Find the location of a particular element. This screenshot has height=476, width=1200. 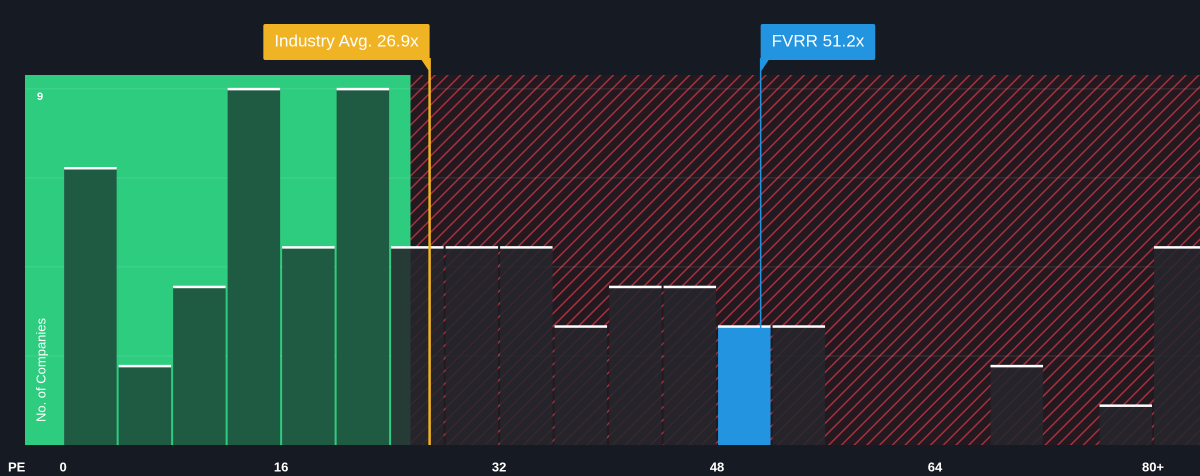

x-tick-label: 32 is located at coordinates (499, 466).